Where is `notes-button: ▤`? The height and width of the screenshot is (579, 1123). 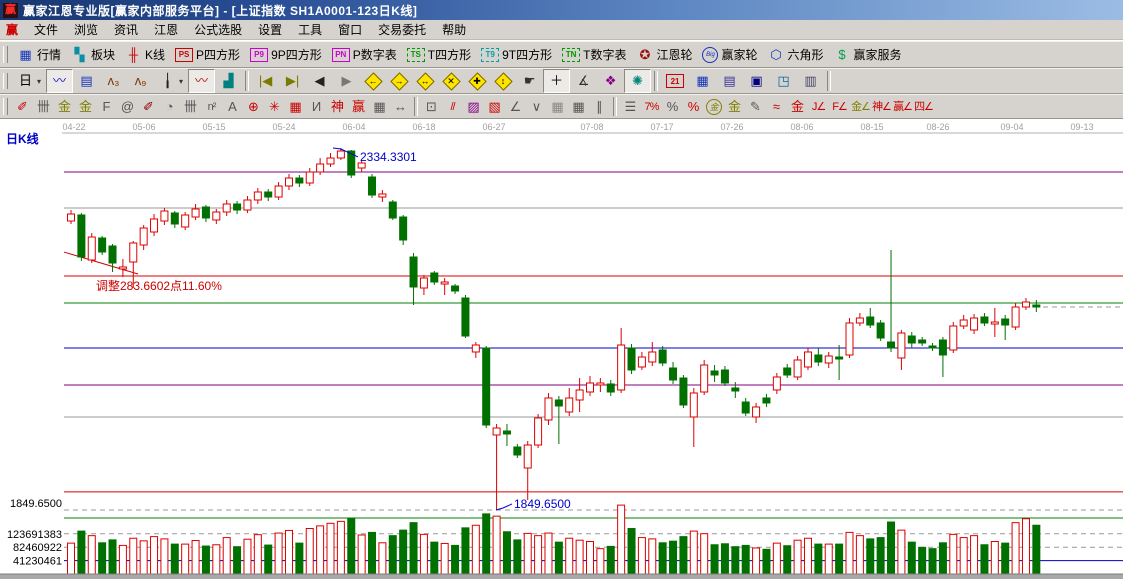 notes-button: ▤ is located at coordinates (729, 81).